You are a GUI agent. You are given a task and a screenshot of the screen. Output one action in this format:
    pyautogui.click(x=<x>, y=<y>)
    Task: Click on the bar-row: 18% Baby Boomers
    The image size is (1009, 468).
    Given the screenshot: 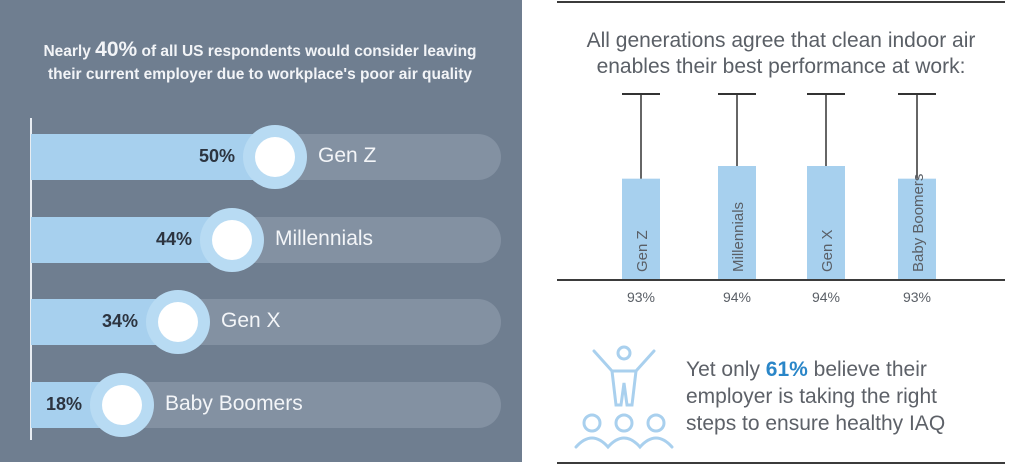 What is the action you would take?
    pyautogui.click(x=266, y=405)
    